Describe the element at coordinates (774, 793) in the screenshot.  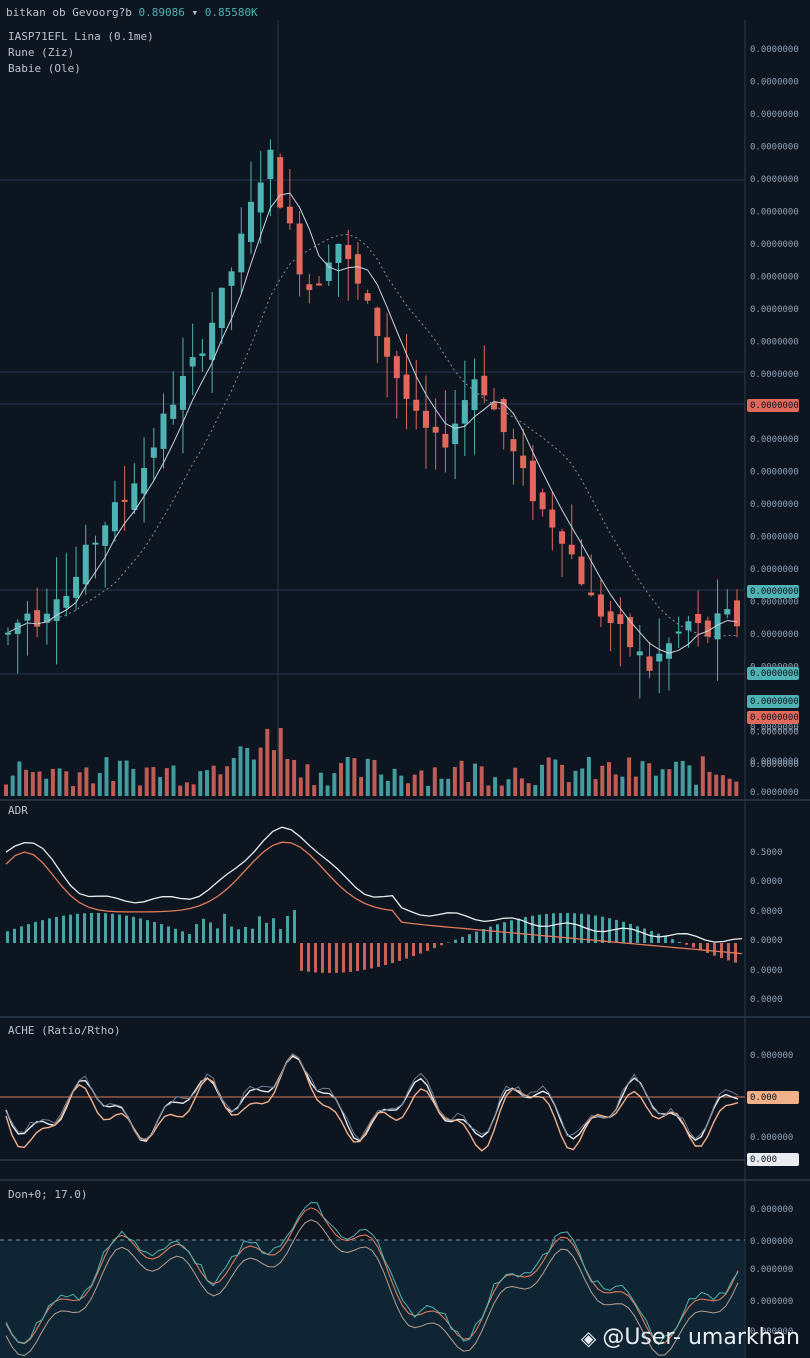
I see `volume-tick-label: 0.0000000` at that location.